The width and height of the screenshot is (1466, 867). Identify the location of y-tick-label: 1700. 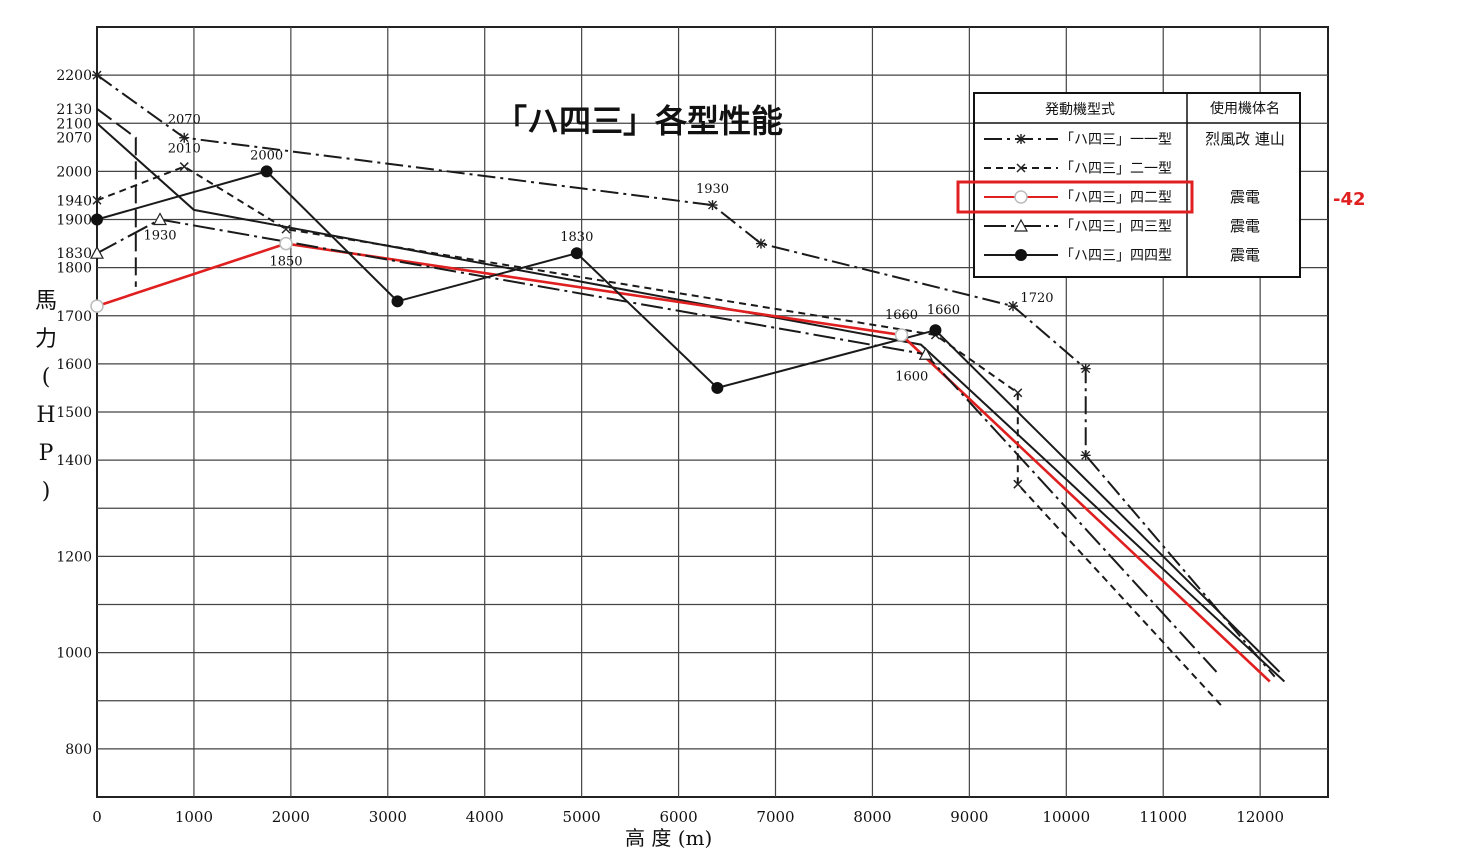
(74, 317).